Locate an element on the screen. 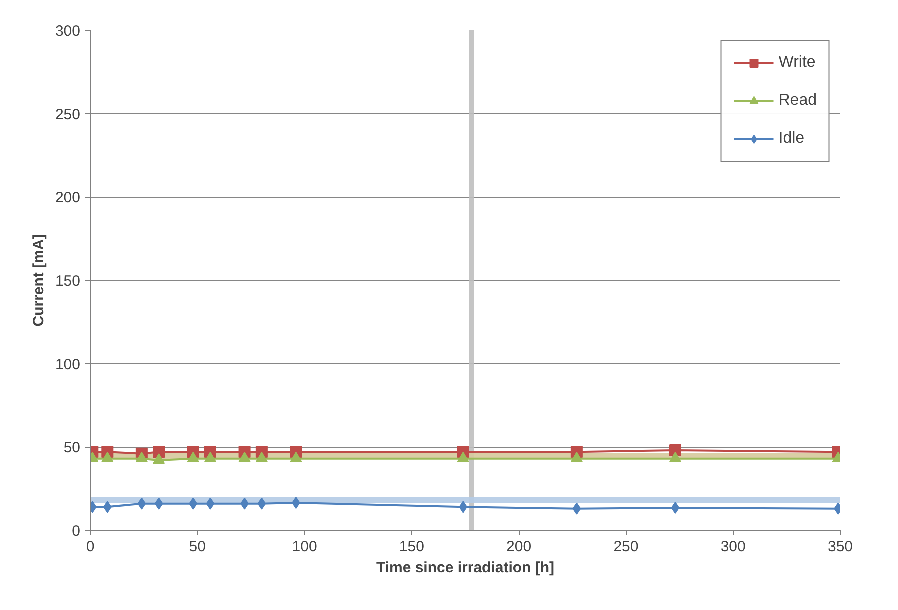 The image size is (898, 610). y-axis-title: Current [mA] is located at coordinates (39, 280).